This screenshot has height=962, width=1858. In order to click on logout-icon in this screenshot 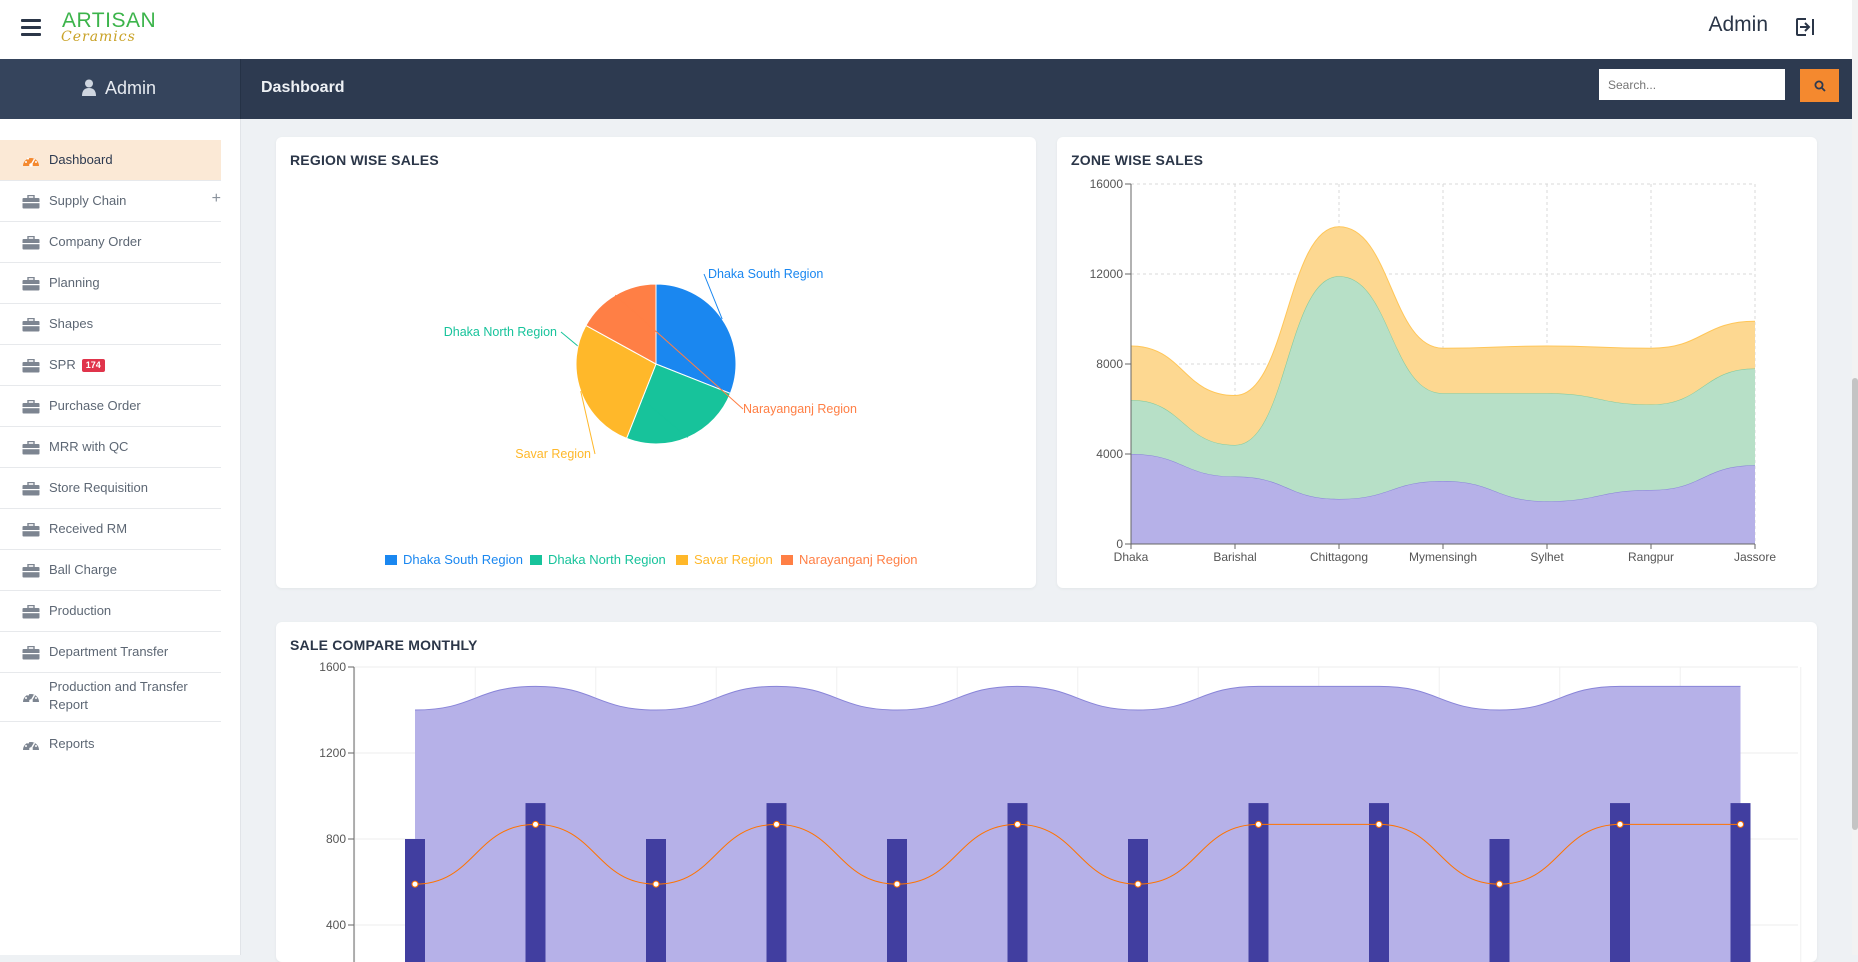, I will do `click(1805, 27)`.